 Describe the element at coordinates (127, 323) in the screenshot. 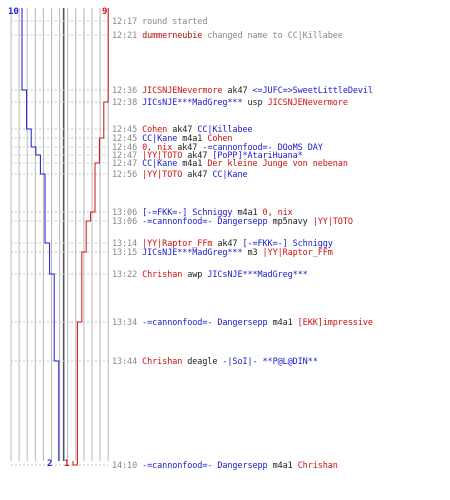

I see `log-timestamp: 13:34` at that location.